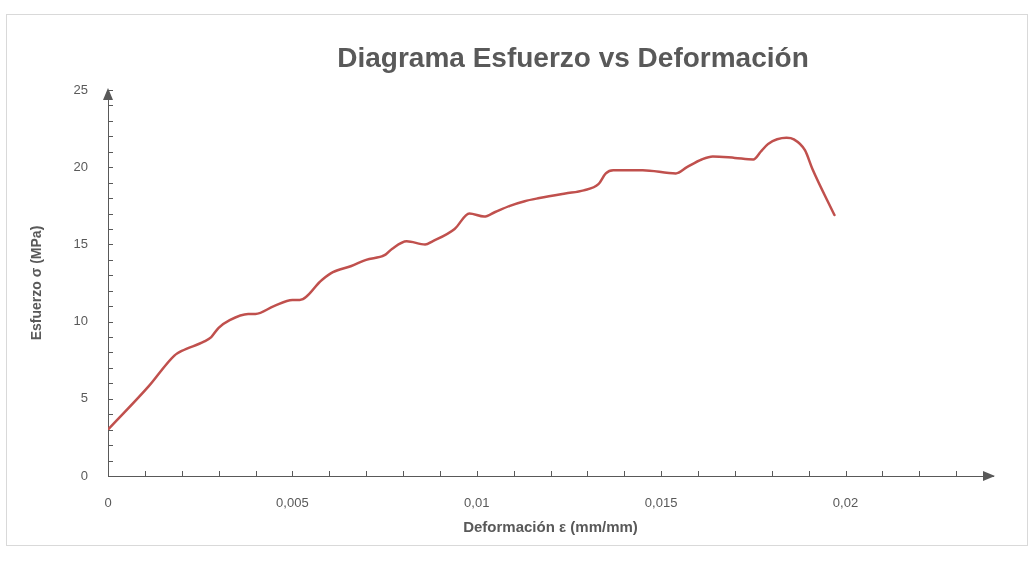  What do you see at coordinates (845, 503) in the screenshot?
I see `x-tick-label: 0,02` at bounding box center [845, 503].